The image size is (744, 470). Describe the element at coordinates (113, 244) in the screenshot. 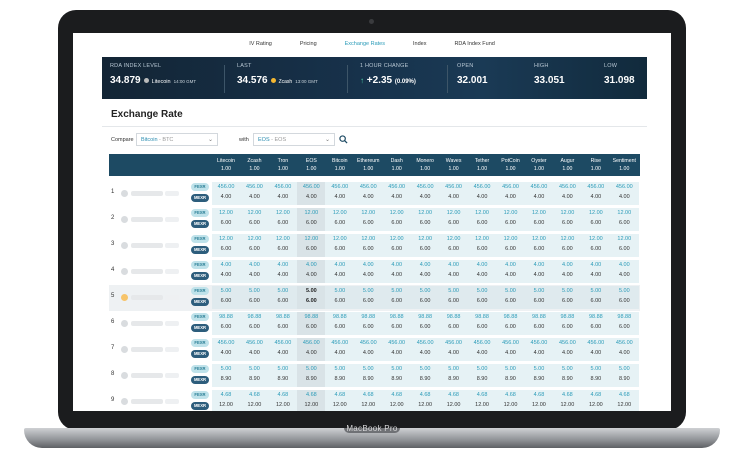

I see `row-number: 3` at that location.